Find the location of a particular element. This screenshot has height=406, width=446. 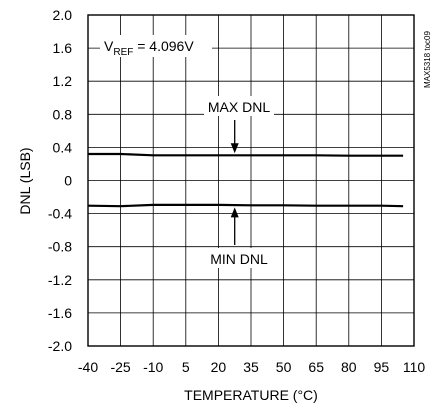

y-tick-label: -0.8 is located at coordinates (60, 247).